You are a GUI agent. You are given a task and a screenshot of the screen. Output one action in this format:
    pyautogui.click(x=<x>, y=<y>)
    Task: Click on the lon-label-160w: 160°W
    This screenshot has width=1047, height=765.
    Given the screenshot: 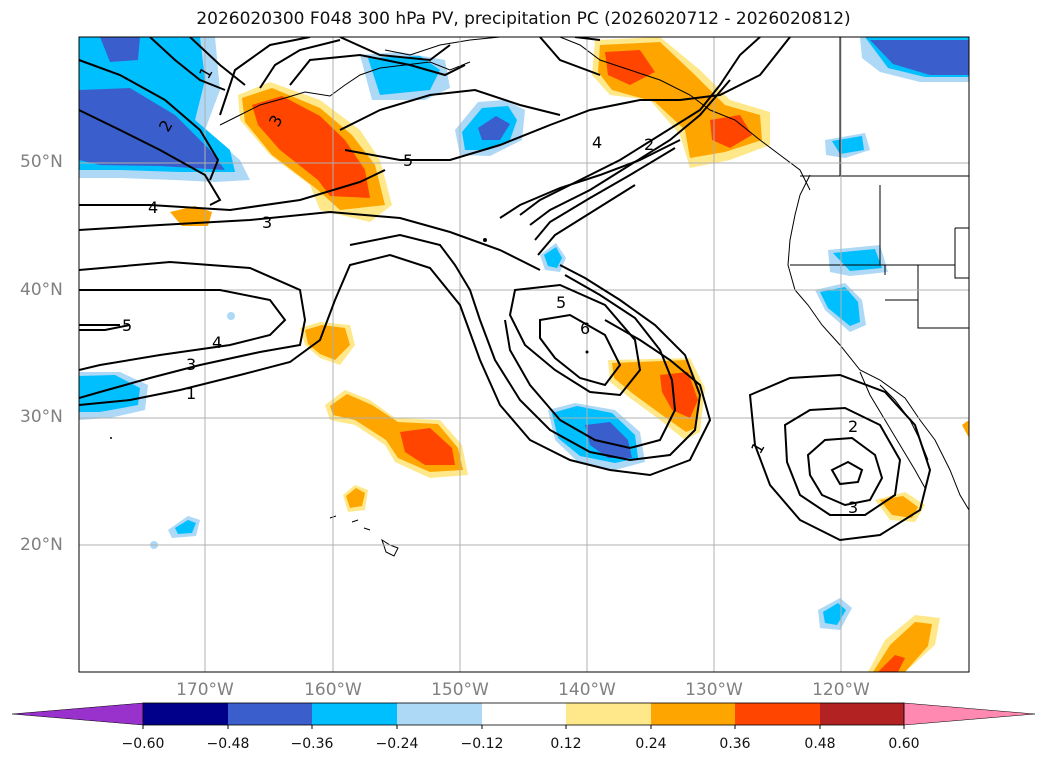 What is the action you would take?
    pyautogui.click(x=333, y=690)
    